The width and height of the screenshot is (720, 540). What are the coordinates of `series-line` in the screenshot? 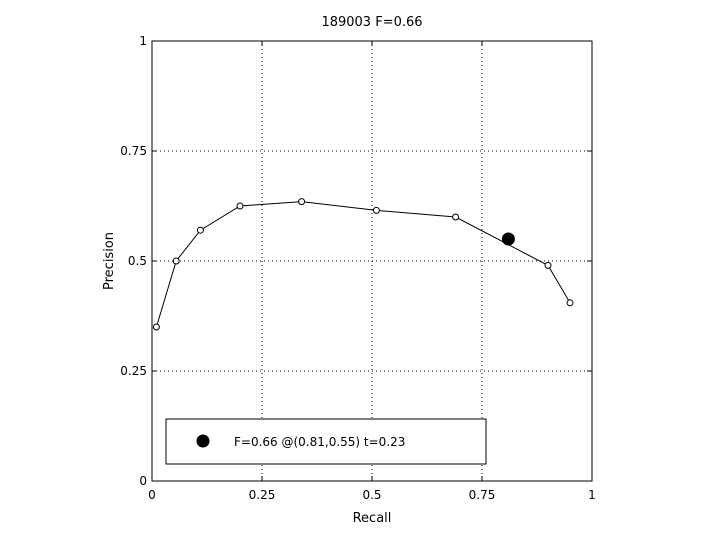 It's located at (363, 264).